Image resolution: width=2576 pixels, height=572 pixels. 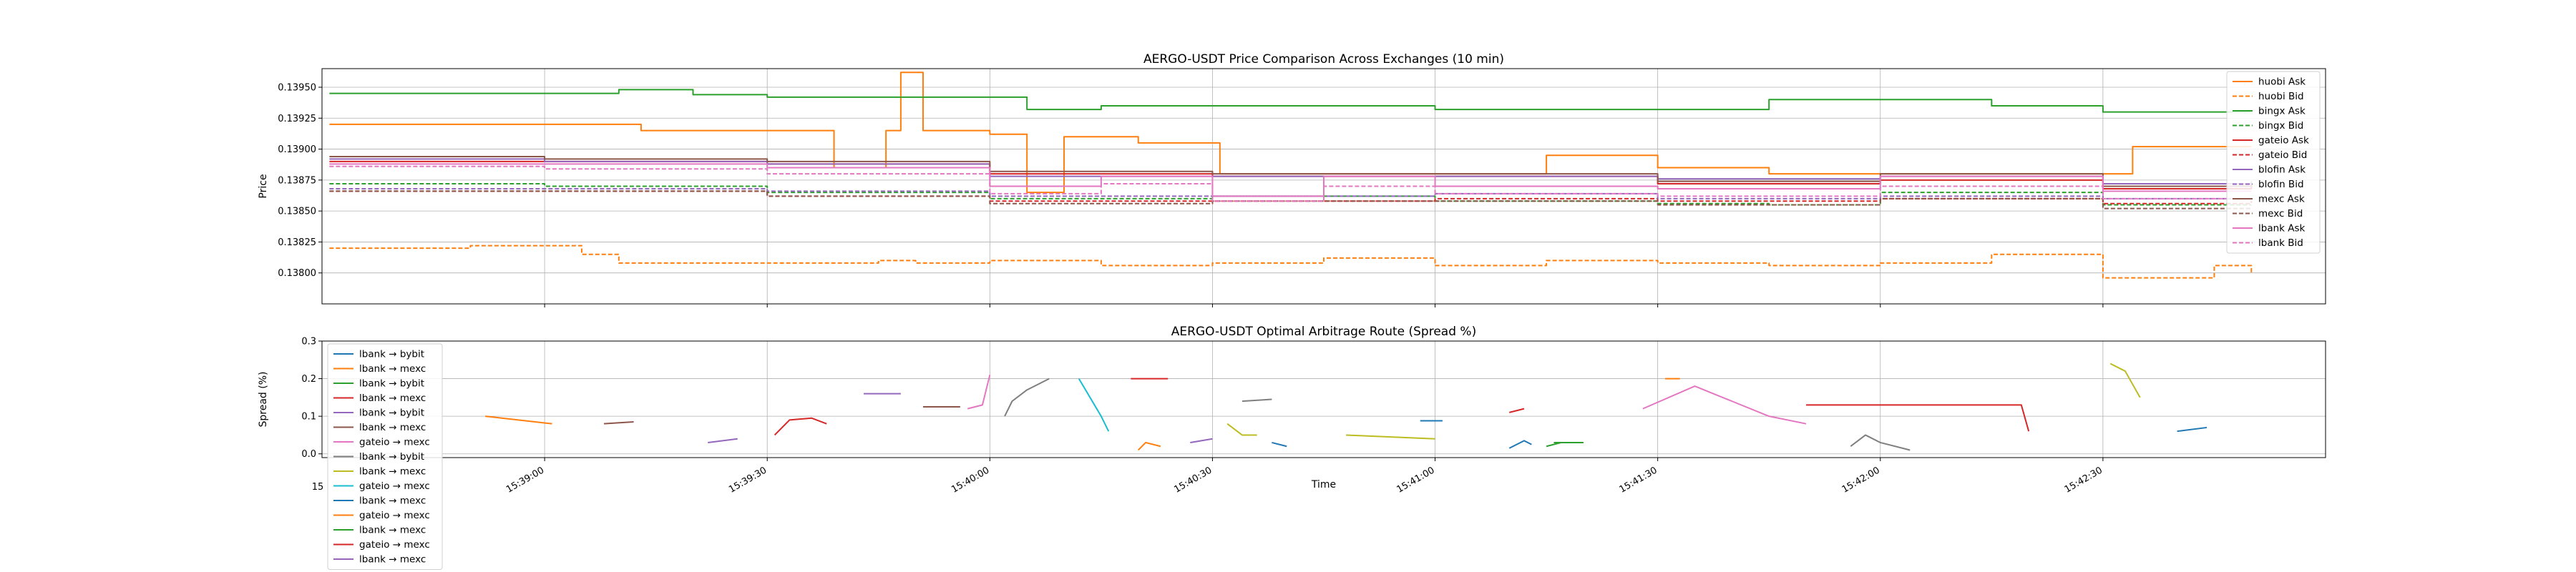 What do you see at coordinates (263, 186) in the screenshot?
I see `y-axis-label: Price` at bounding box center [263, 186].